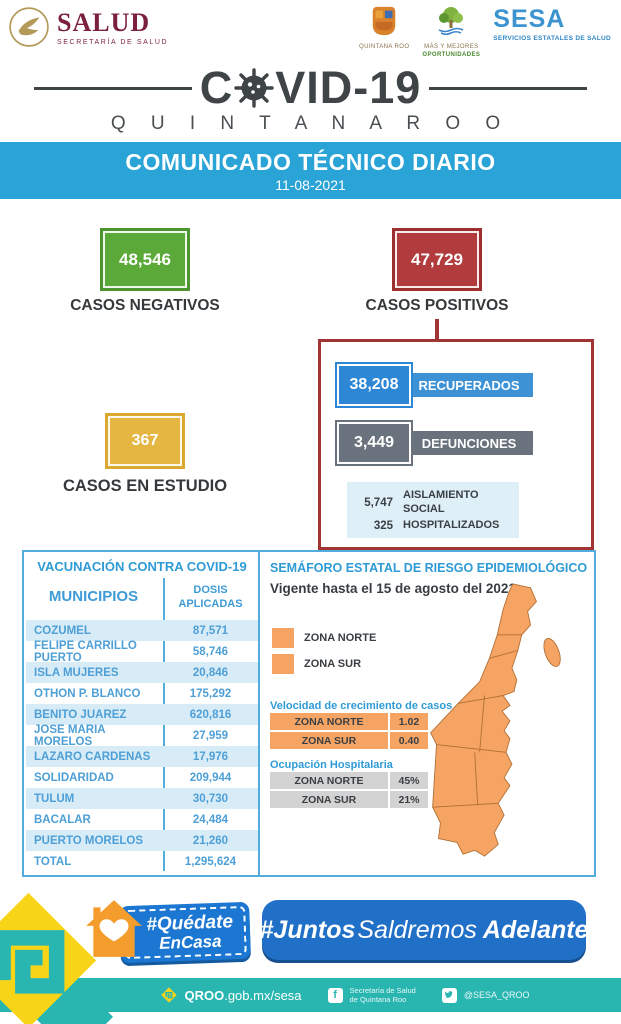 This screenshot has width=621, height=1024. I want to click on website-link: QROO.gob.mx/sesa, so click(231, 995).